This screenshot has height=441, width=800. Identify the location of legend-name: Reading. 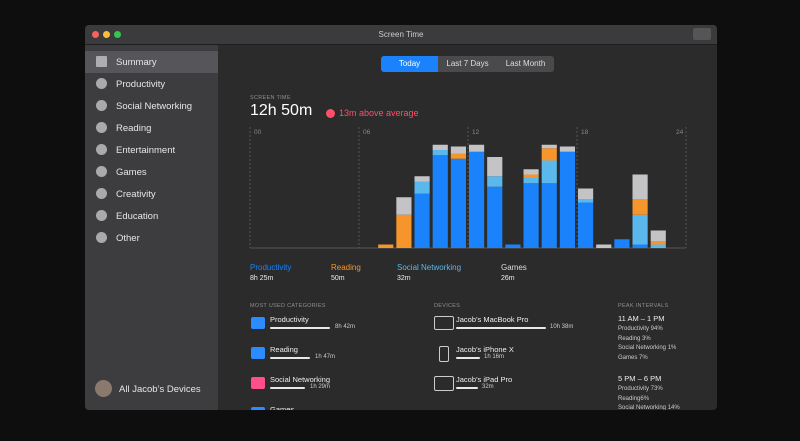
(346, 267).